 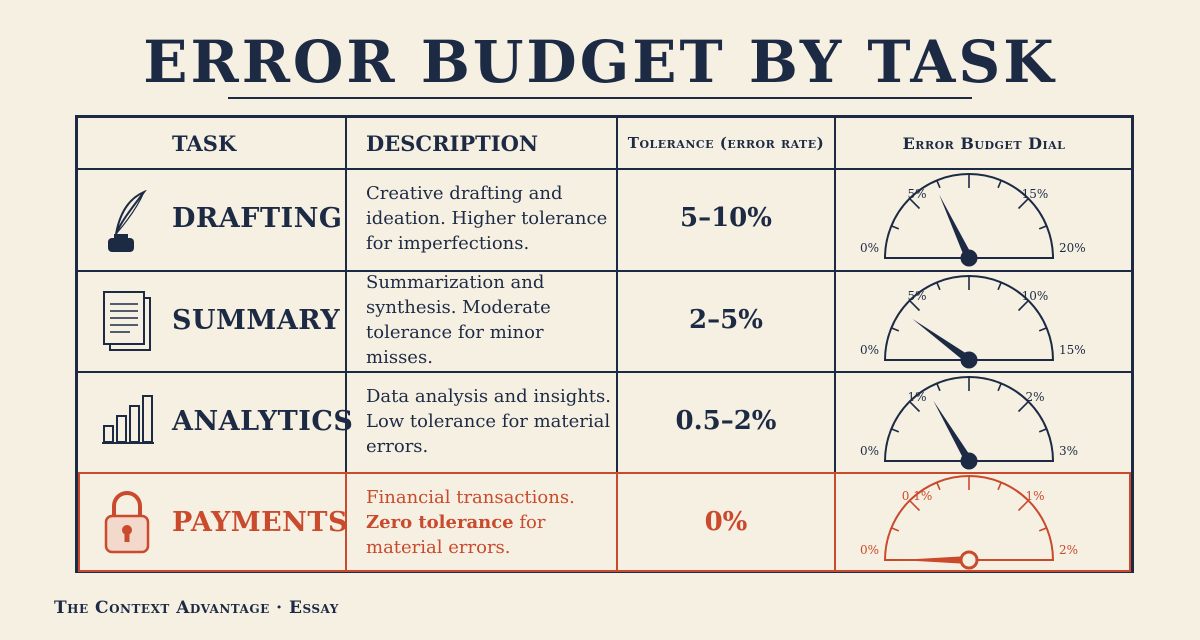 I want to click on dial-tick-label: 3%, so click(x=1068, y=451).